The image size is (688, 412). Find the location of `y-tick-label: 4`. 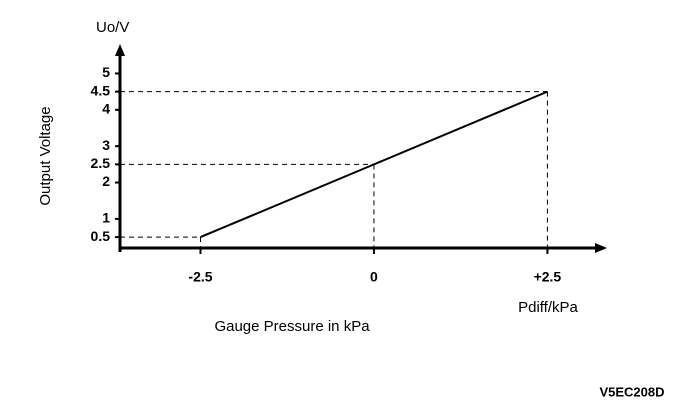

y-tick-label: 4 is located at coordinates (106, 109).